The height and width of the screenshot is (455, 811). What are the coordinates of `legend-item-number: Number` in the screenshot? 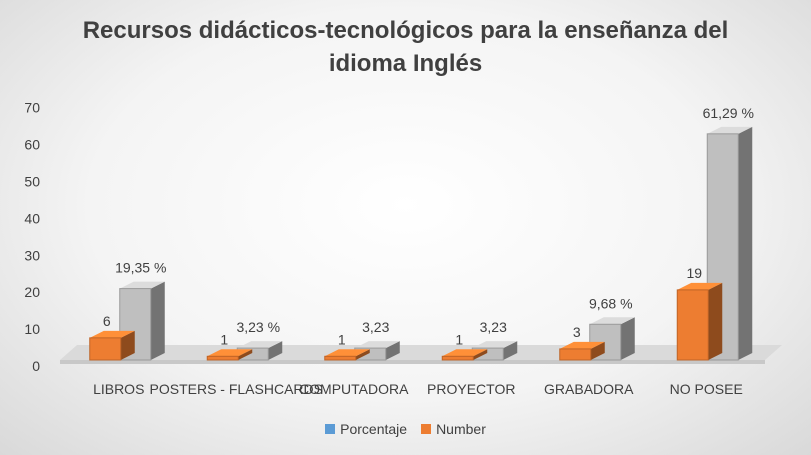 It's located at (453, 429).